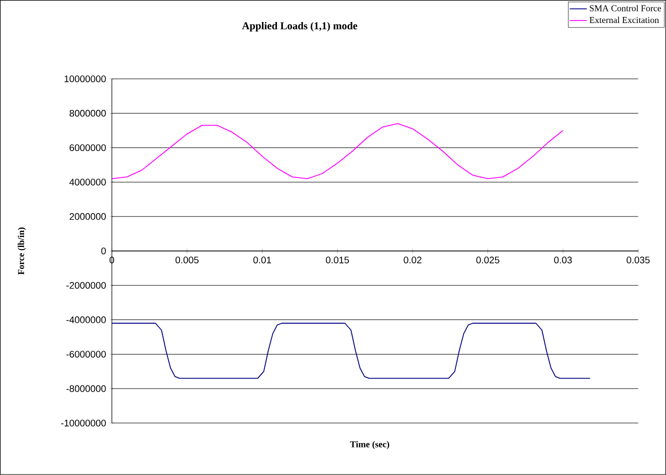  I want to click on y-tick-label: 10000000, so click(85, 79).